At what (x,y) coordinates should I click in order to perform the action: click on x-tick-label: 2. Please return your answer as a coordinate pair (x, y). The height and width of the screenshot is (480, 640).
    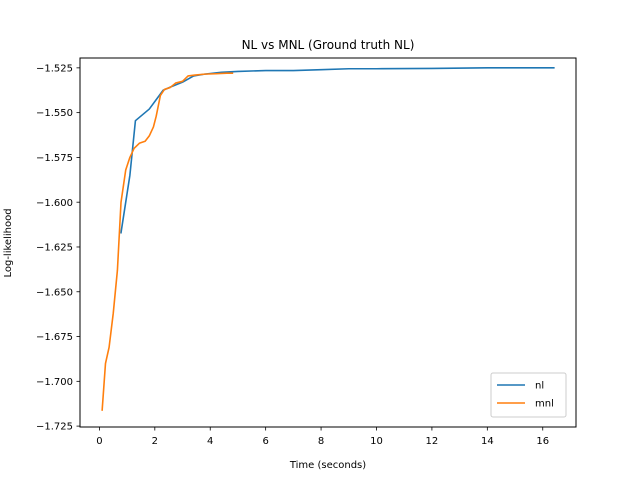
    Looking at the image, I should click on (155, 441).